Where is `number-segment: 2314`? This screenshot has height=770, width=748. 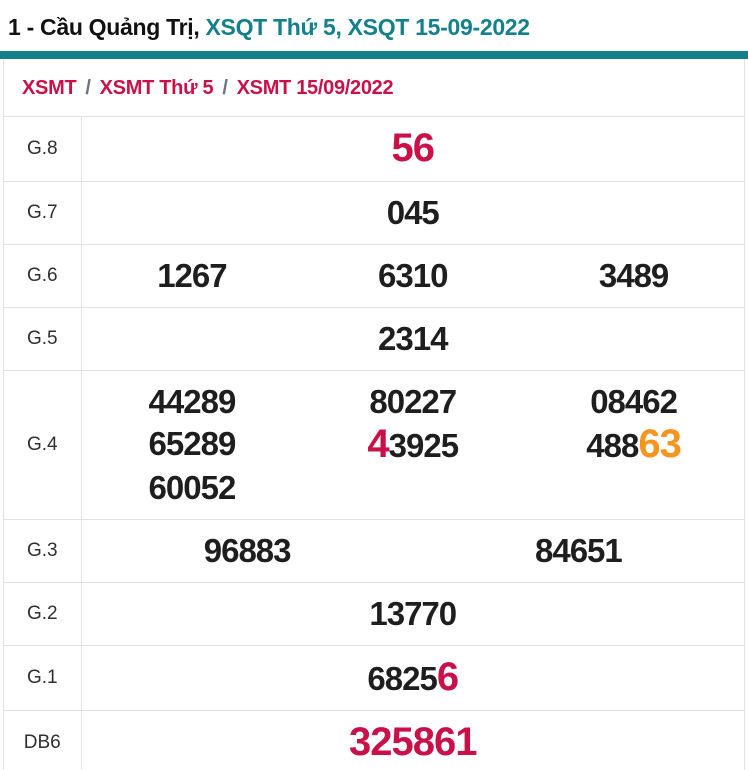
number-segment: 2314 is located at coordinates (413, 338).